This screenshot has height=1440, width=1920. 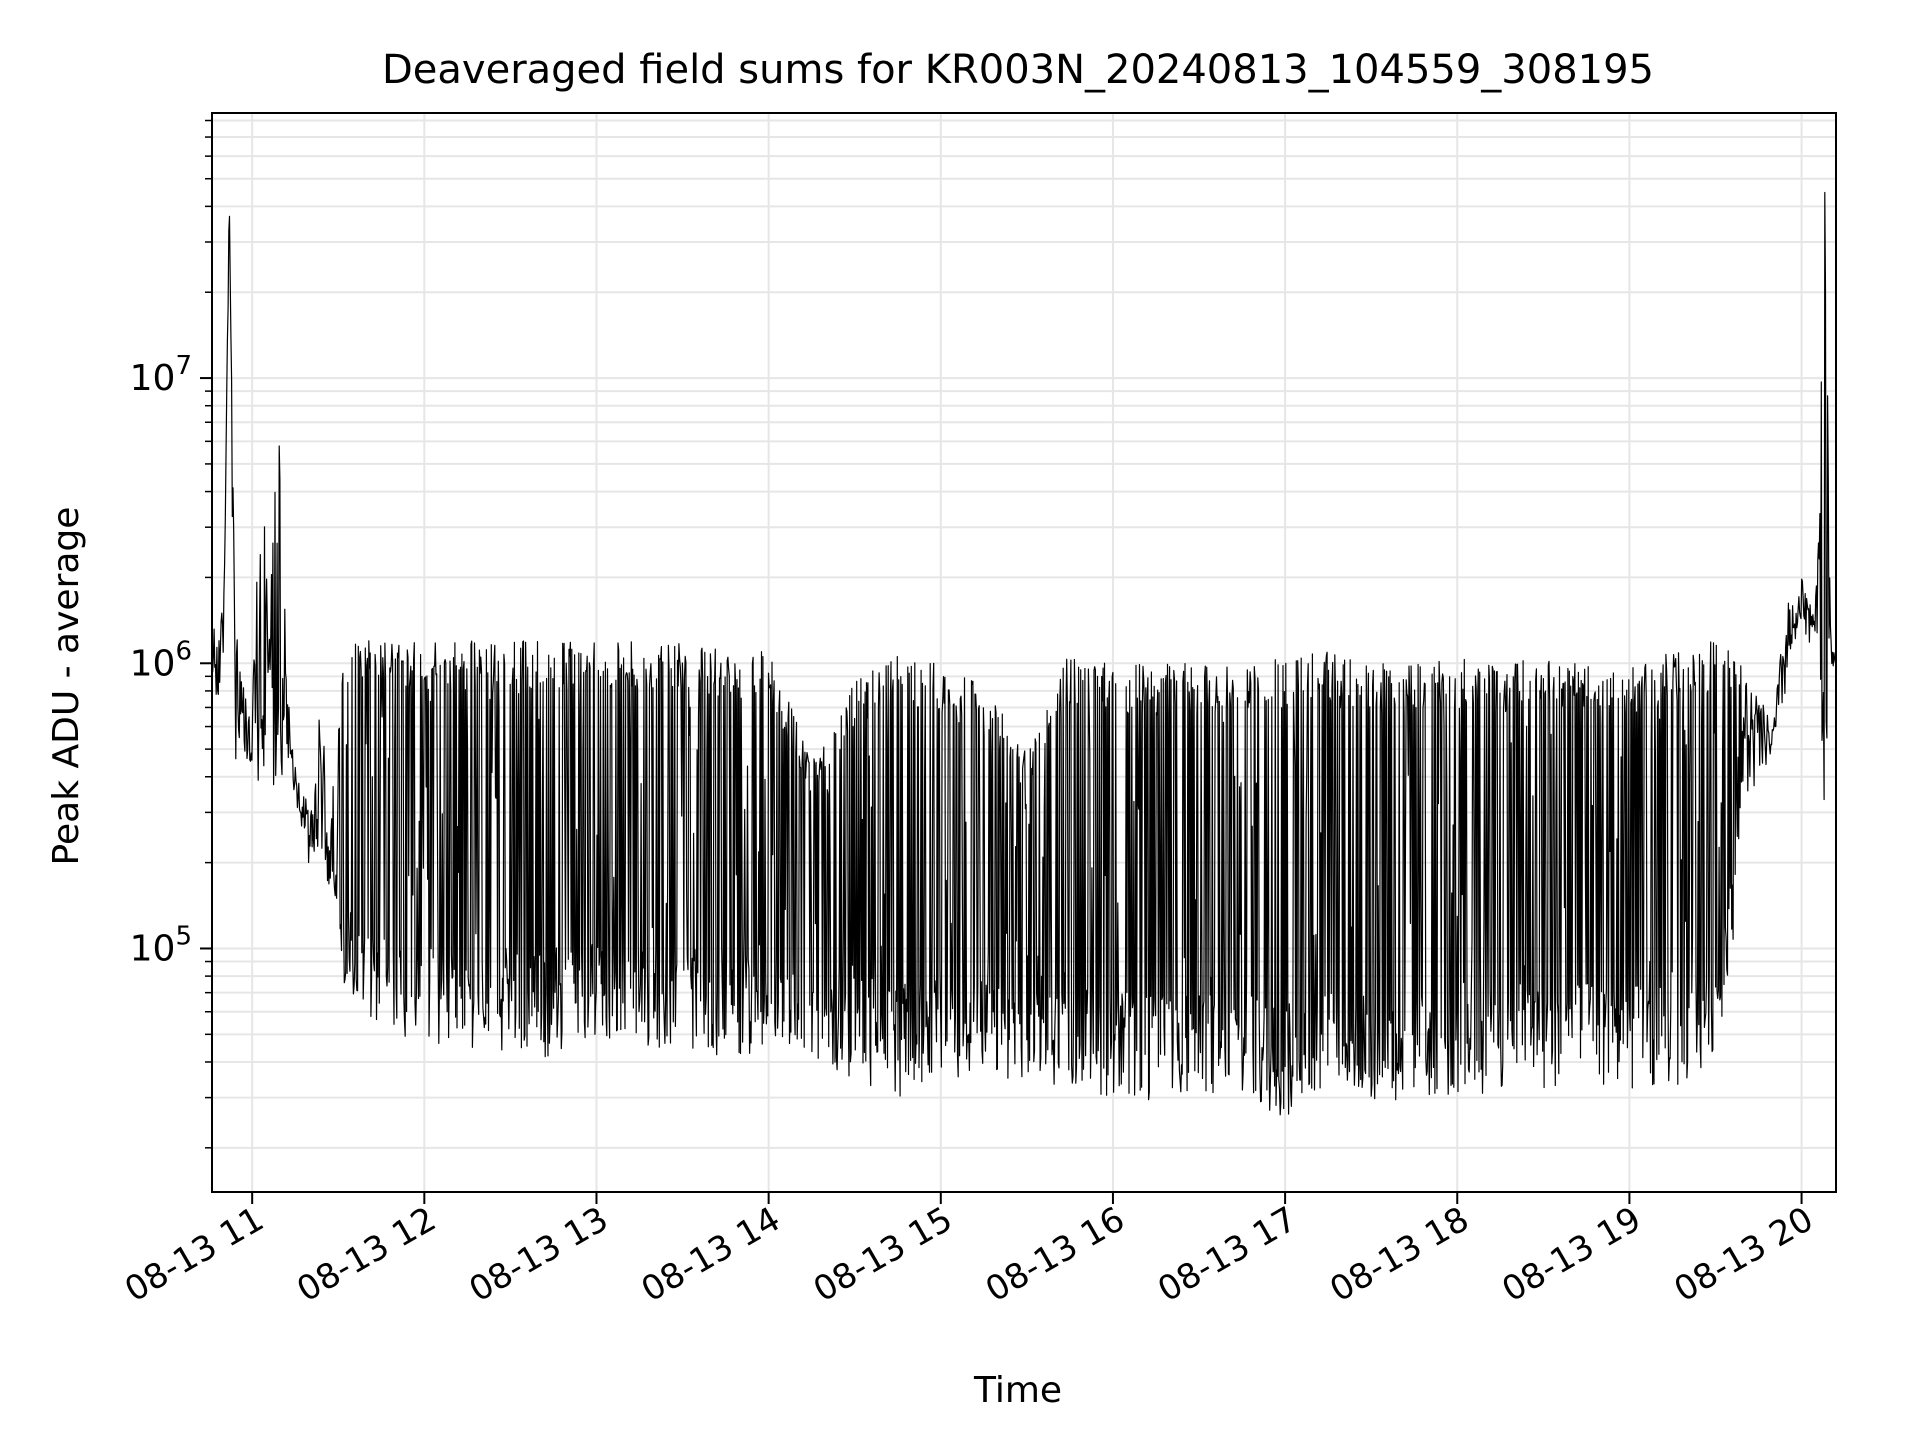 What do you see at coordinates (1017, 1390) in the screenshot?
I see `x-axis-label: Time` at bounding box center [1017, 1390].